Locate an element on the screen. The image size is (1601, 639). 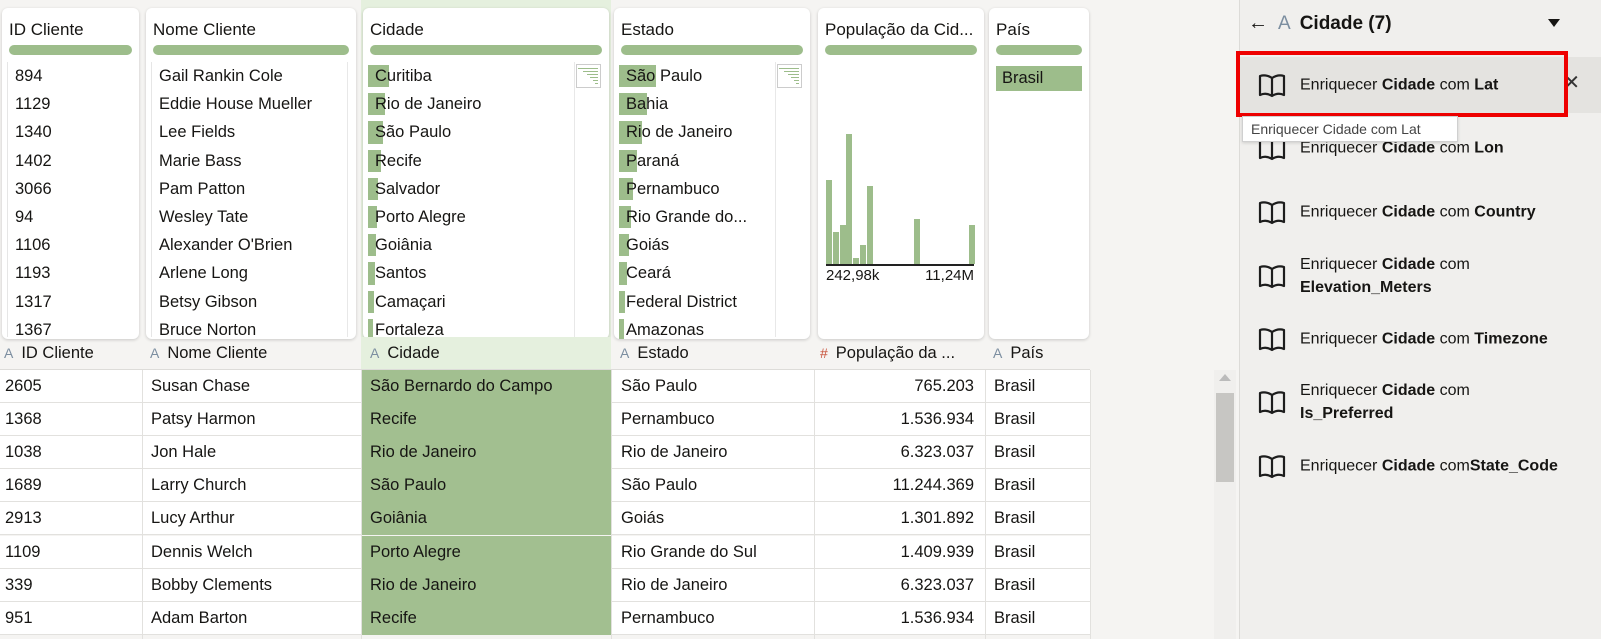
profile-value-item: Paraná is located at coordinates (696, 161).